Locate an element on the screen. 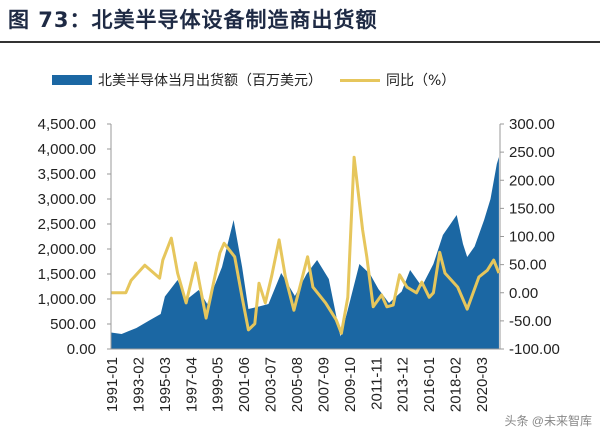  x-tick-label: 2013-12 is located at coordinates (403, 384).